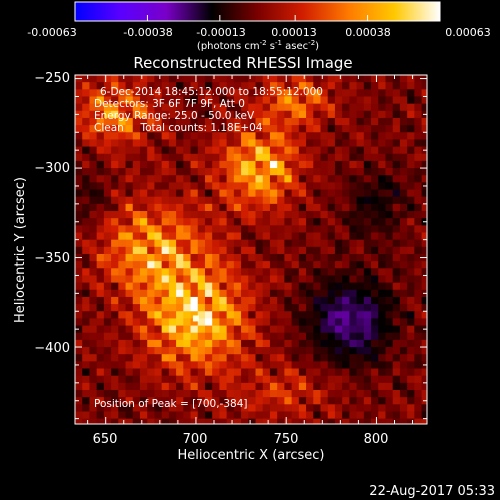  Describe the element at coordinates (432, 491) in the screenshot. I see `timestamp: 22-Aug-2017 05:33` at that location.